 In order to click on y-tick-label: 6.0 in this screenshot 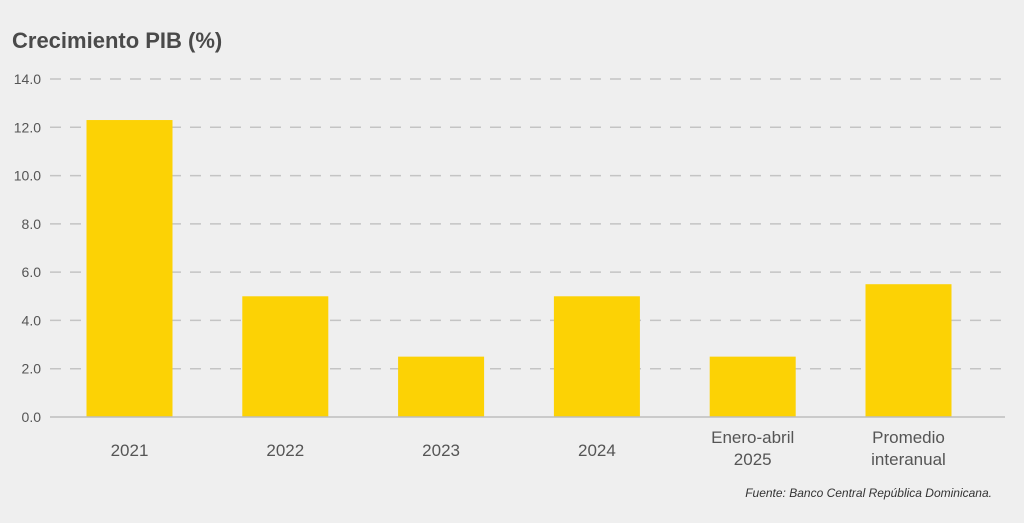, I will do `click(32, 272)`.